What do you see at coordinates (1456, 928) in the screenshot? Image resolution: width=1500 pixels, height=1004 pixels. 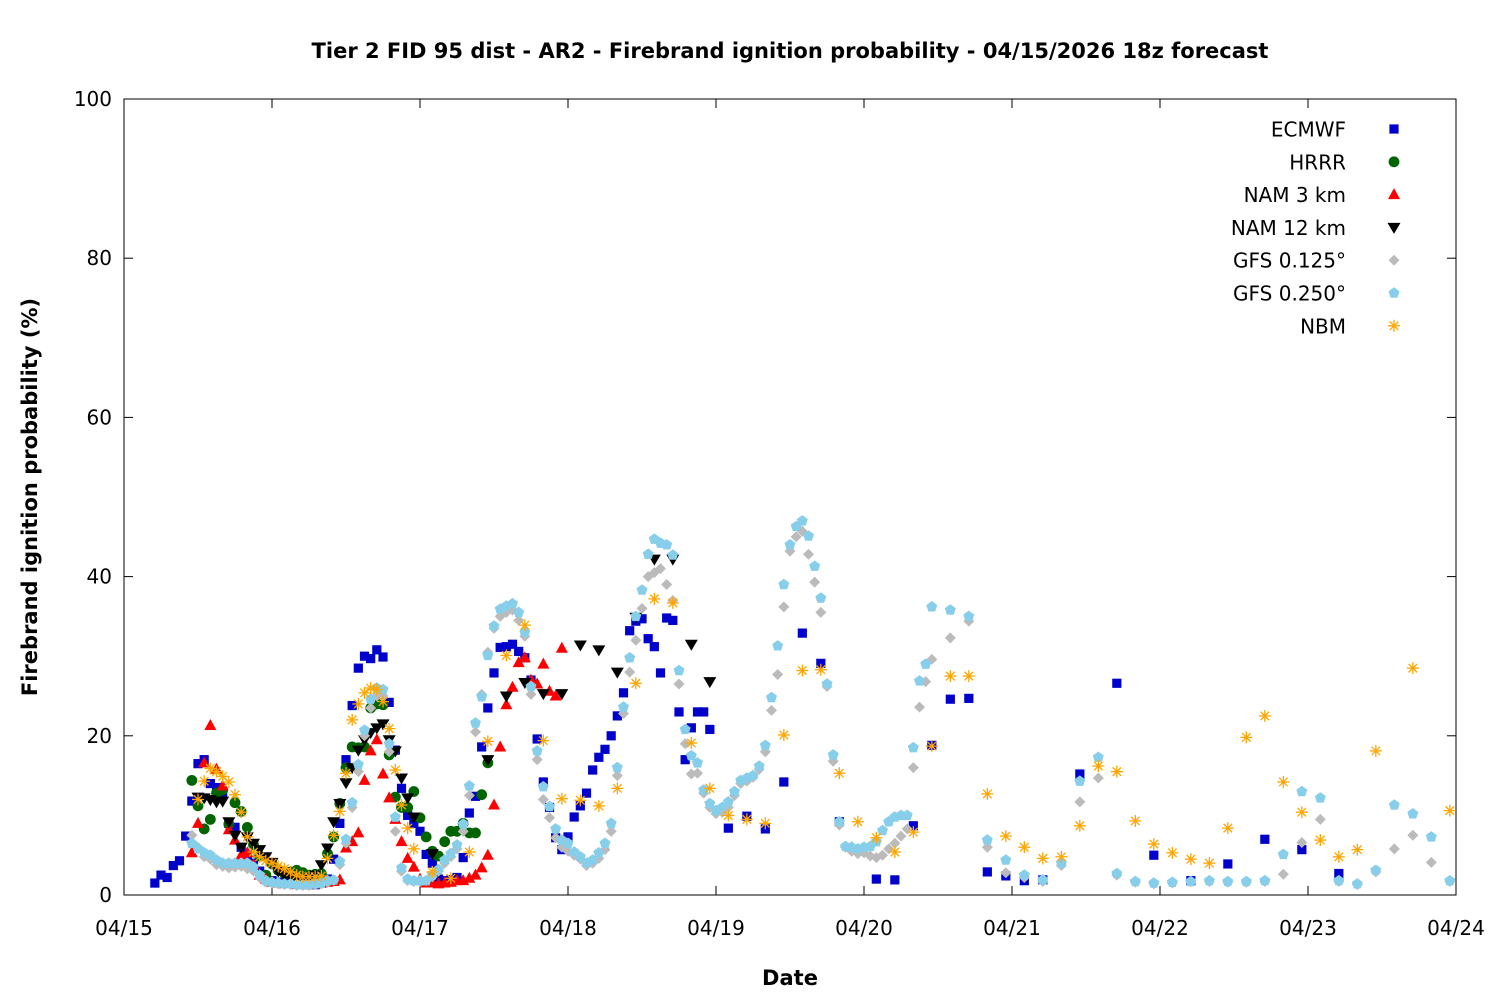 I see `x-tick-label: 04/24` at bounding box center [1456, 928].